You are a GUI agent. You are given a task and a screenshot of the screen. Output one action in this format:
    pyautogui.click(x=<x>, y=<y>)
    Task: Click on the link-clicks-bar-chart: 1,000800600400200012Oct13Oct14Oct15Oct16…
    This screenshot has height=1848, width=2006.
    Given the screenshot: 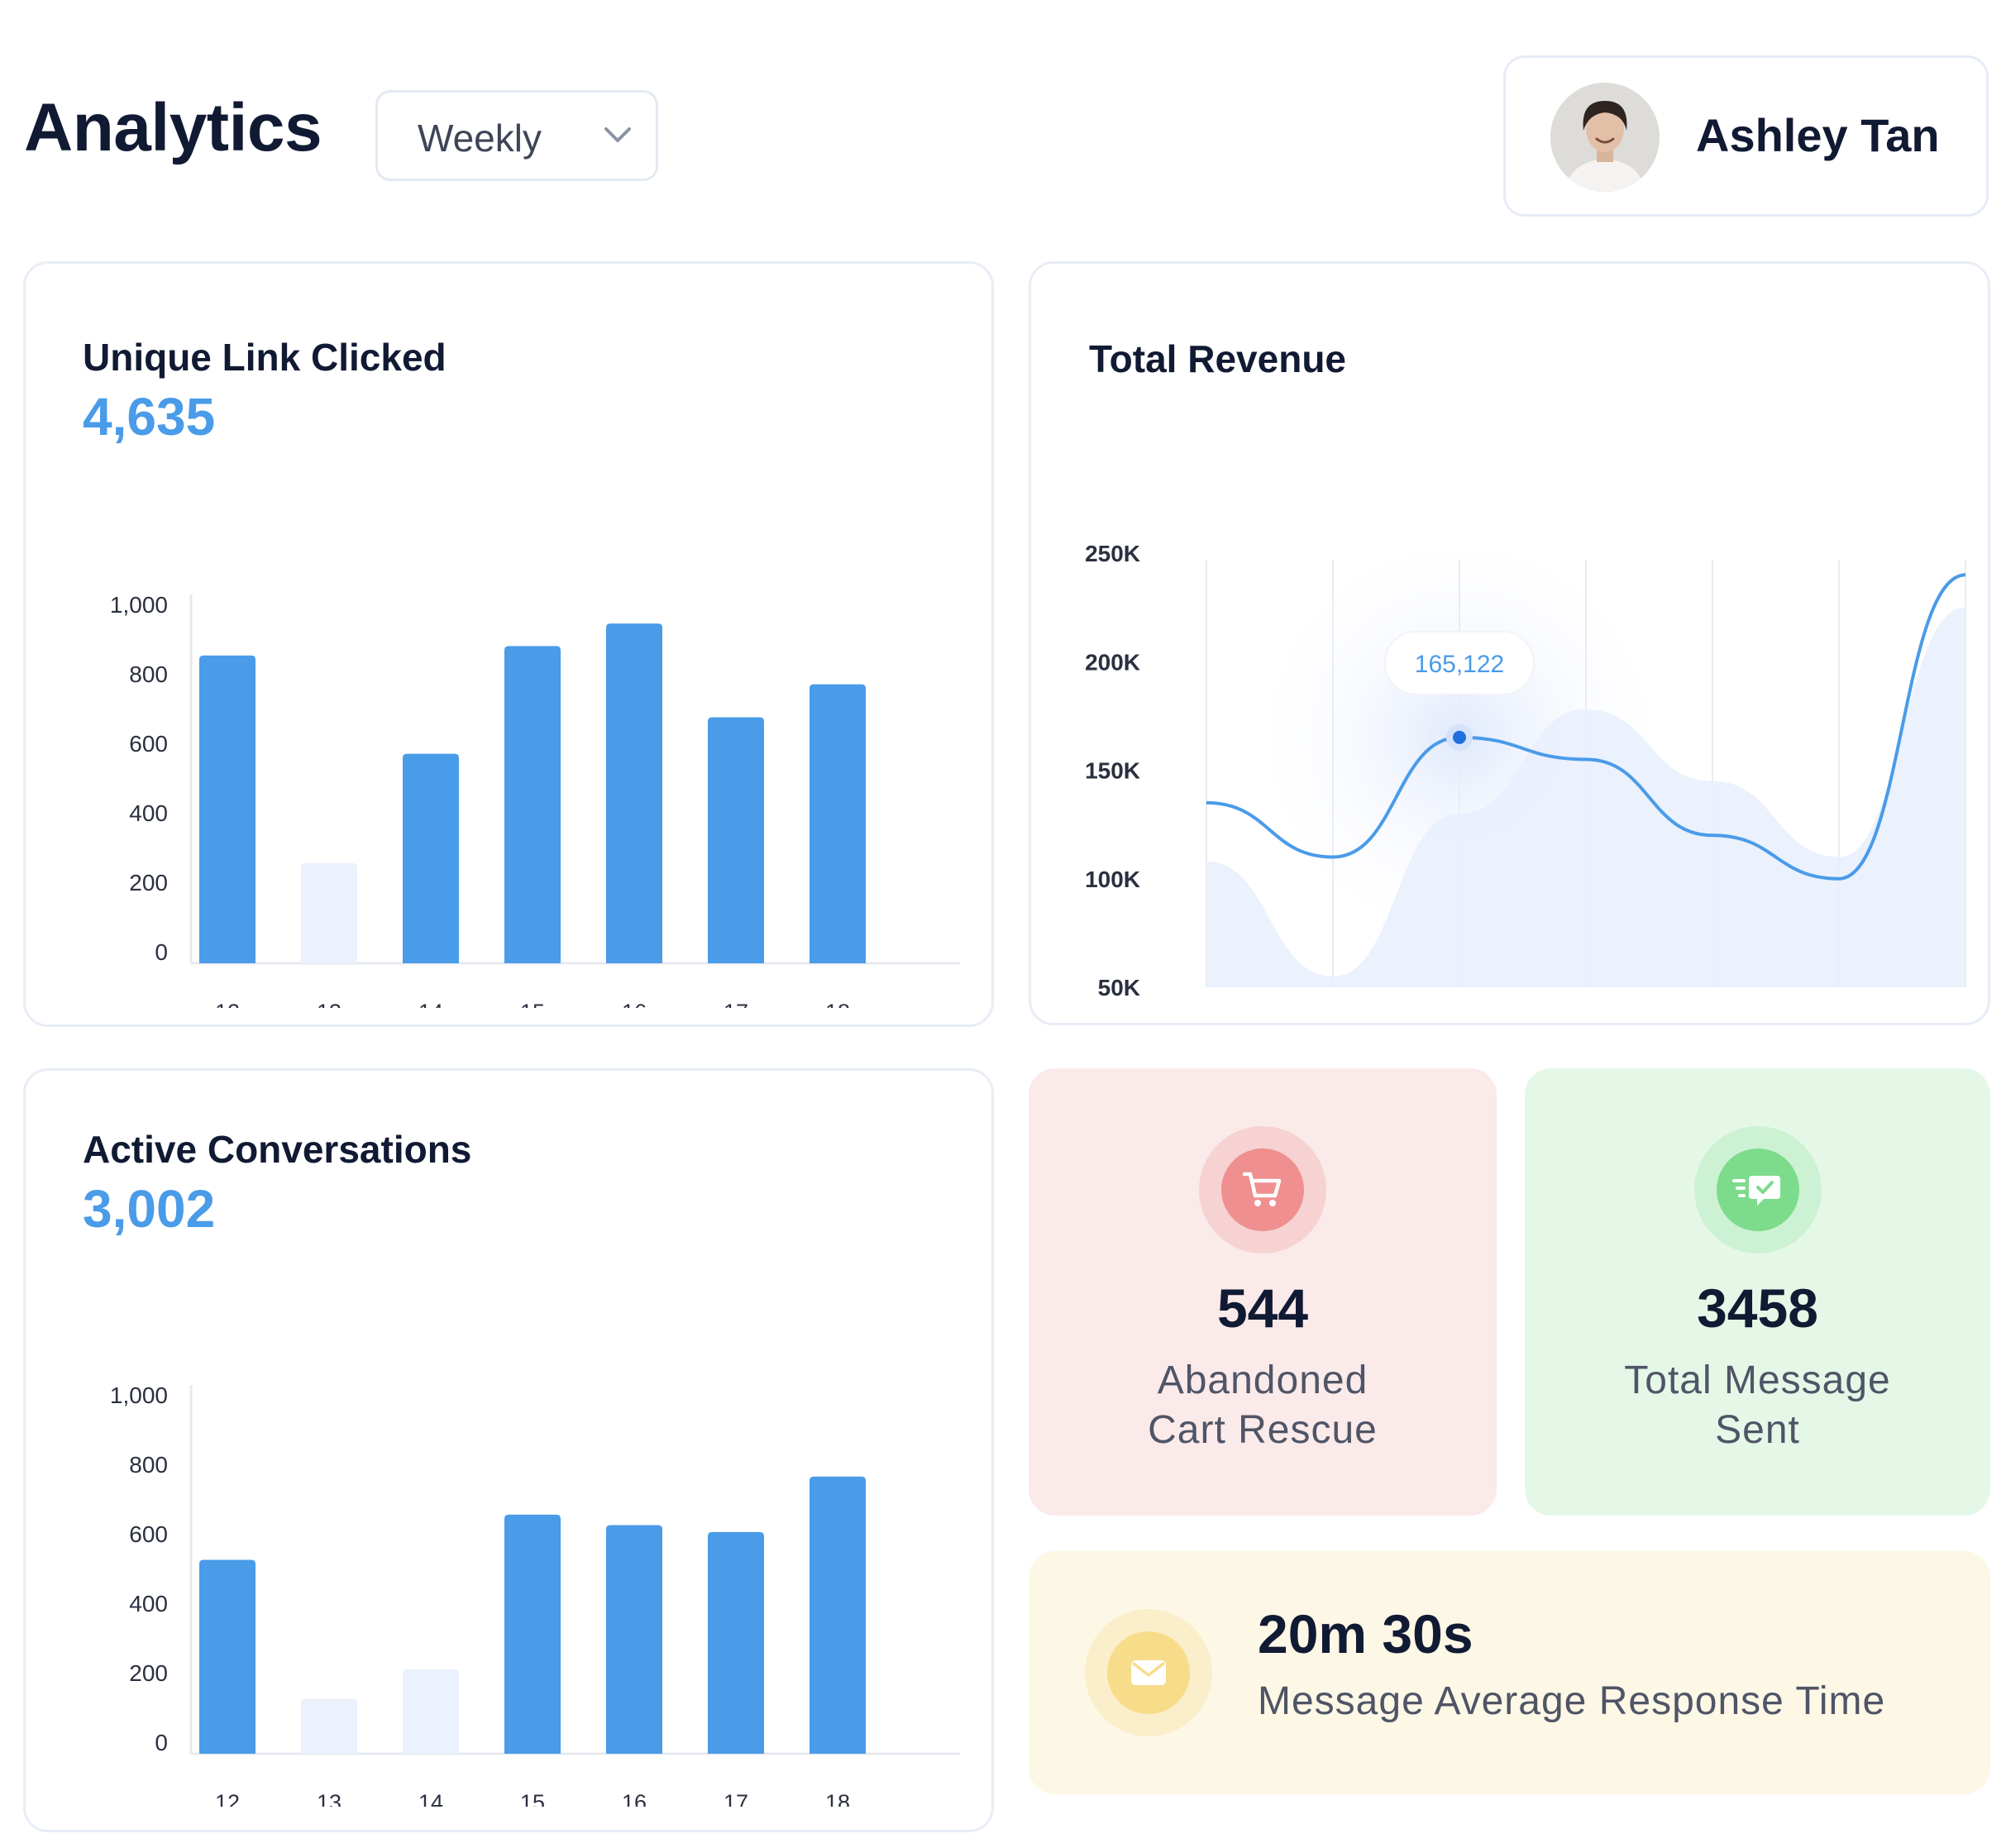 What is the action you would take?
    pyautogui.click(x=535, y=800)
    